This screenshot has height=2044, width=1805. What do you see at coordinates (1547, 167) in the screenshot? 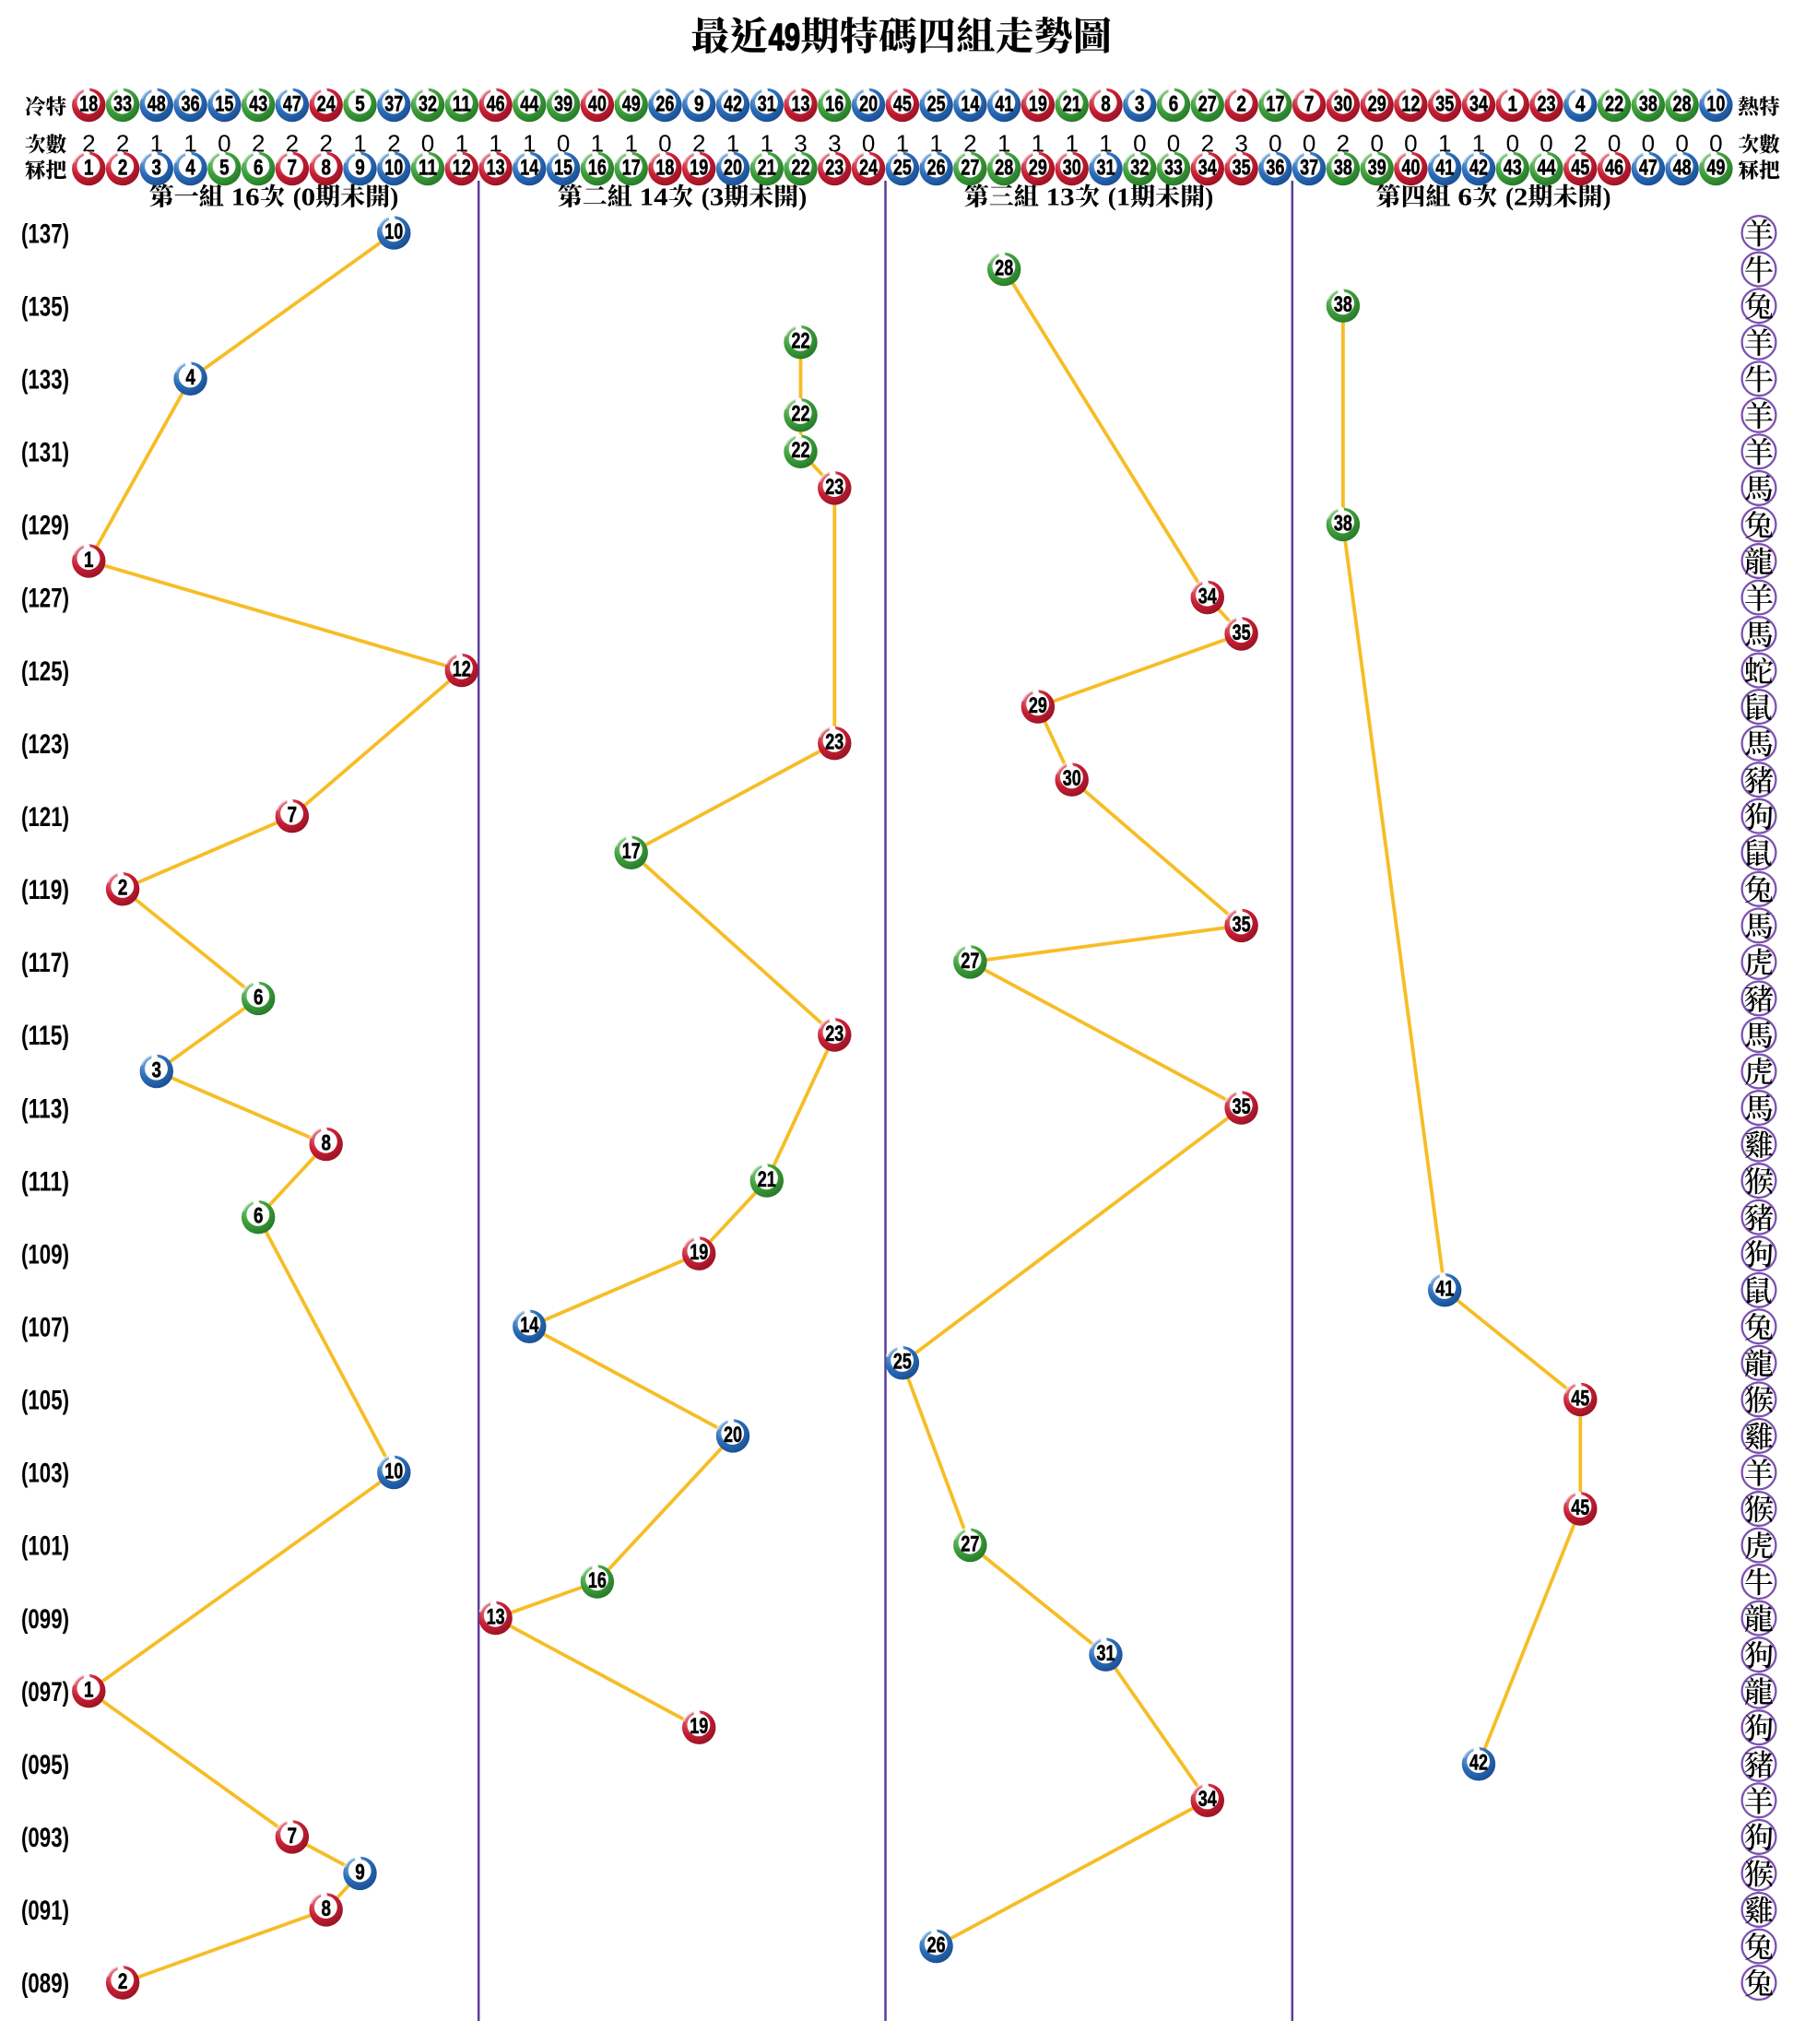
I see `svg-text: 44` at bounding box center [1547, 167].